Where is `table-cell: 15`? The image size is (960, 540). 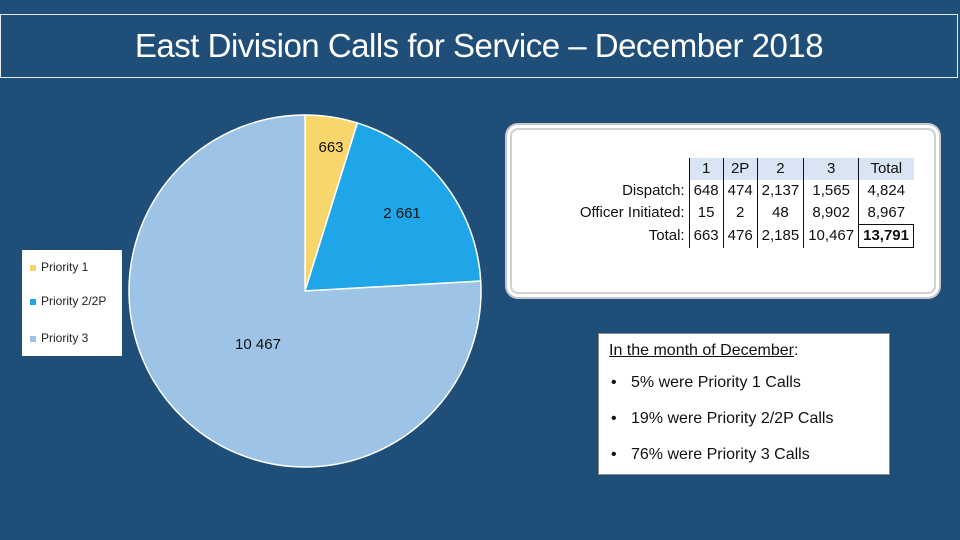
table-cell: 15 is located at coordinates (706, 213).